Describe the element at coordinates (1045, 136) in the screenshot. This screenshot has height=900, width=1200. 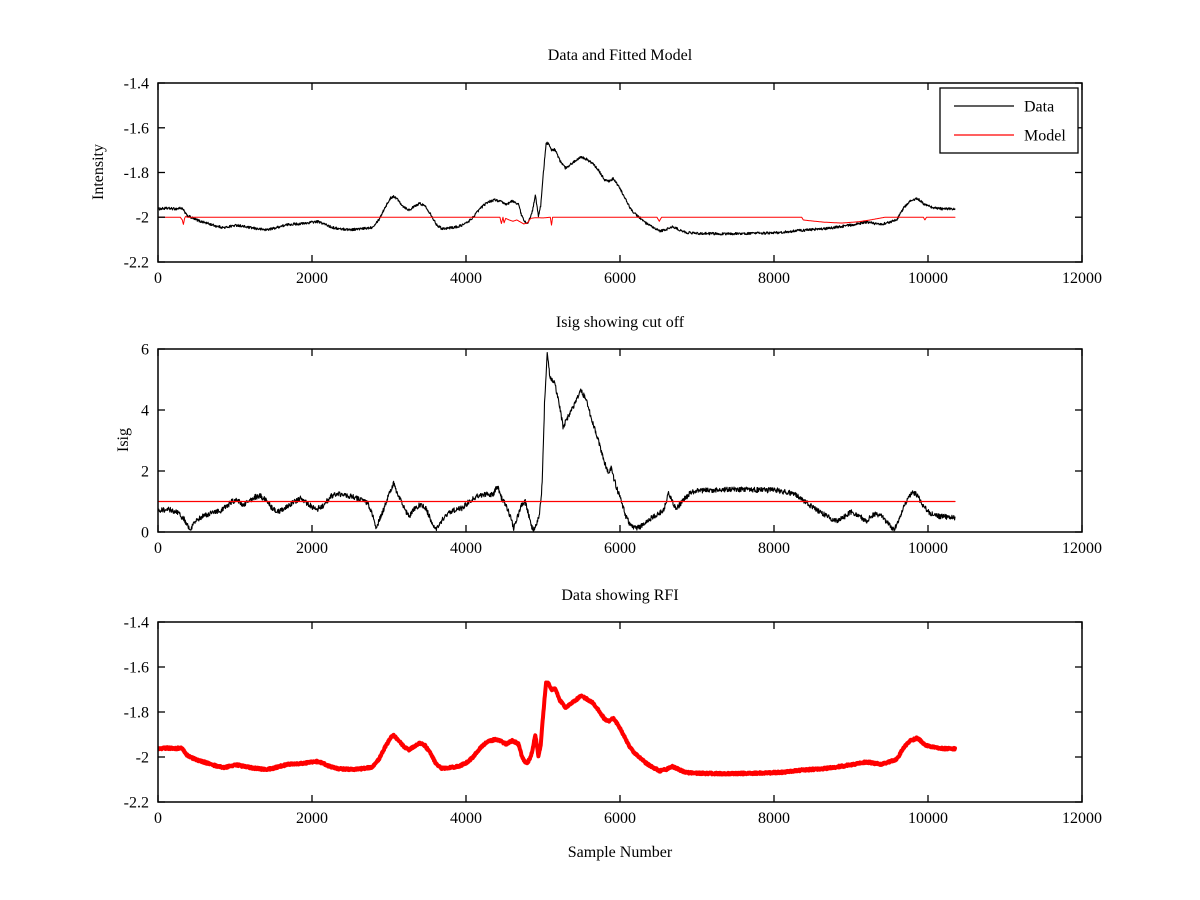
I see `legend-label-model: Model` at that location.